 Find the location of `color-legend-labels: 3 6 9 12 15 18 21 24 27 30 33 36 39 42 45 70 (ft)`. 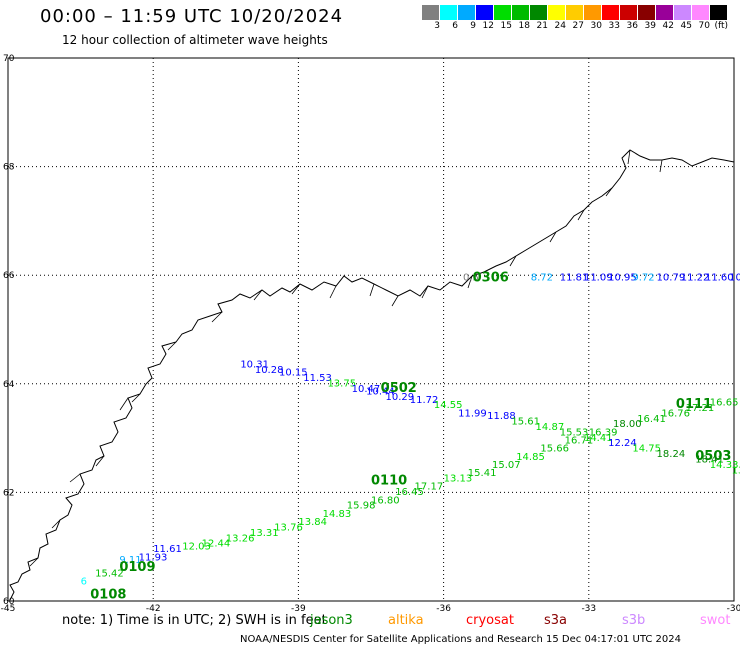

color-legend-labels: 3 6 9 12 15 18 21 24 27 30 33 36 39 42 45 70 (ft) is located at coordinates (575, 26).